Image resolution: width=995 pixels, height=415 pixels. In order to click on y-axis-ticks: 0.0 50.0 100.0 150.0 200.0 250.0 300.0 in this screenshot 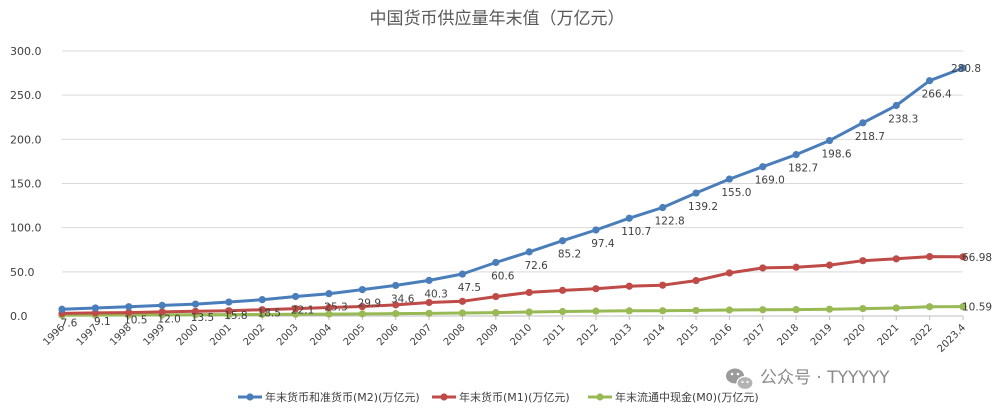, I will do `click(26, 184)`.